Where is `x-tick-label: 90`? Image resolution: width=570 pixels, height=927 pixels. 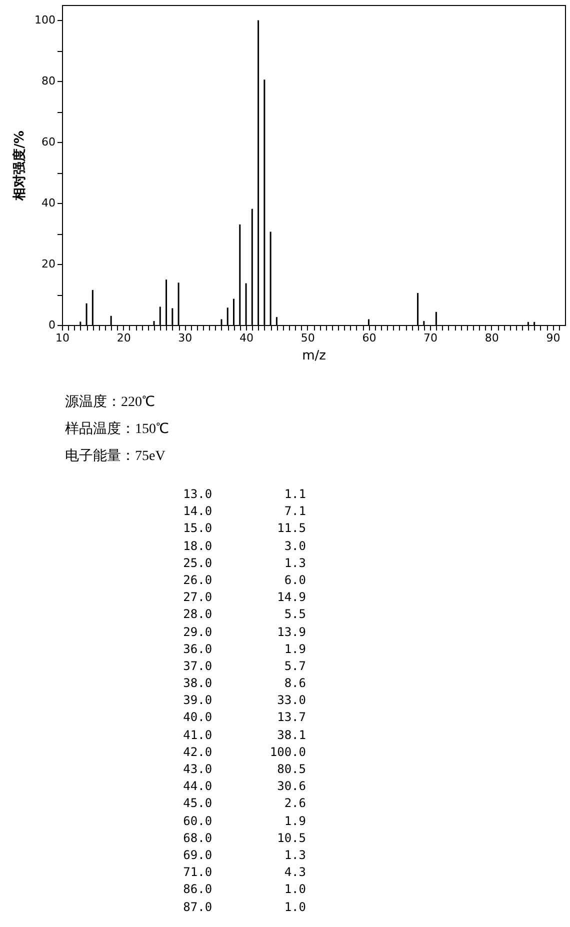
x-tick-label: 90 is located at coordinates (553, 338).